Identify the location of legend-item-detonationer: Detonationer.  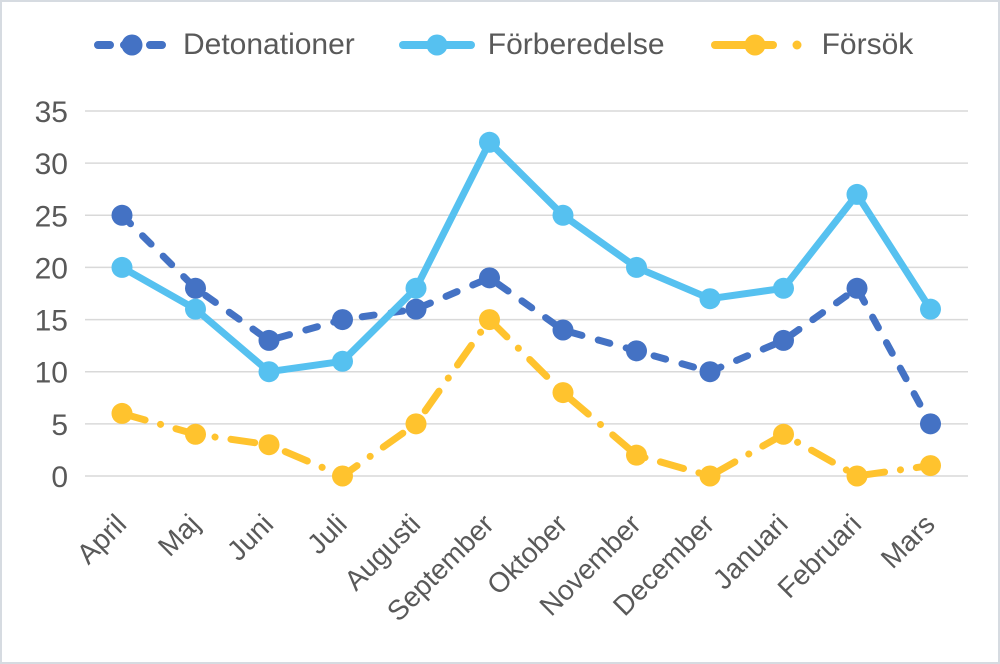
(224, 45).